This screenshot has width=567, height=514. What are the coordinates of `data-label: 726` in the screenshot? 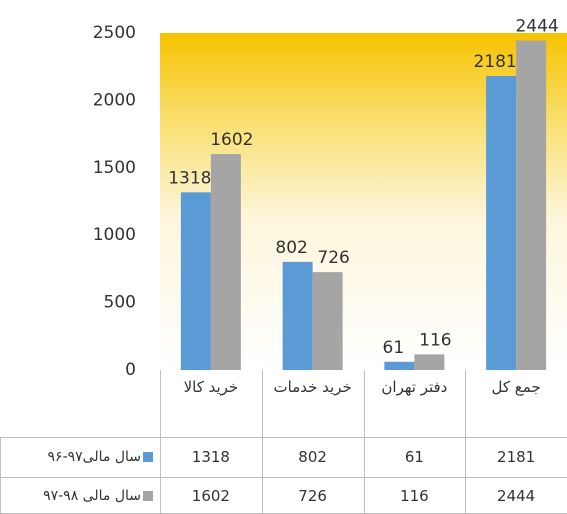 It's located at (333, 258).